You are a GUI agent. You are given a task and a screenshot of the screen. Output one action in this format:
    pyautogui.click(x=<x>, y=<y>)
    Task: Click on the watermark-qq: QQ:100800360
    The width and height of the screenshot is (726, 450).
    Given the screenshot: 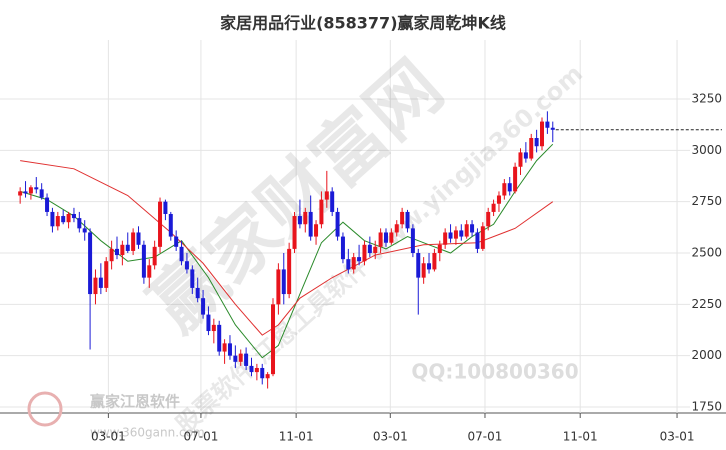 What is the action you would take?
    pyautogui.click(x=494, y=372)
    